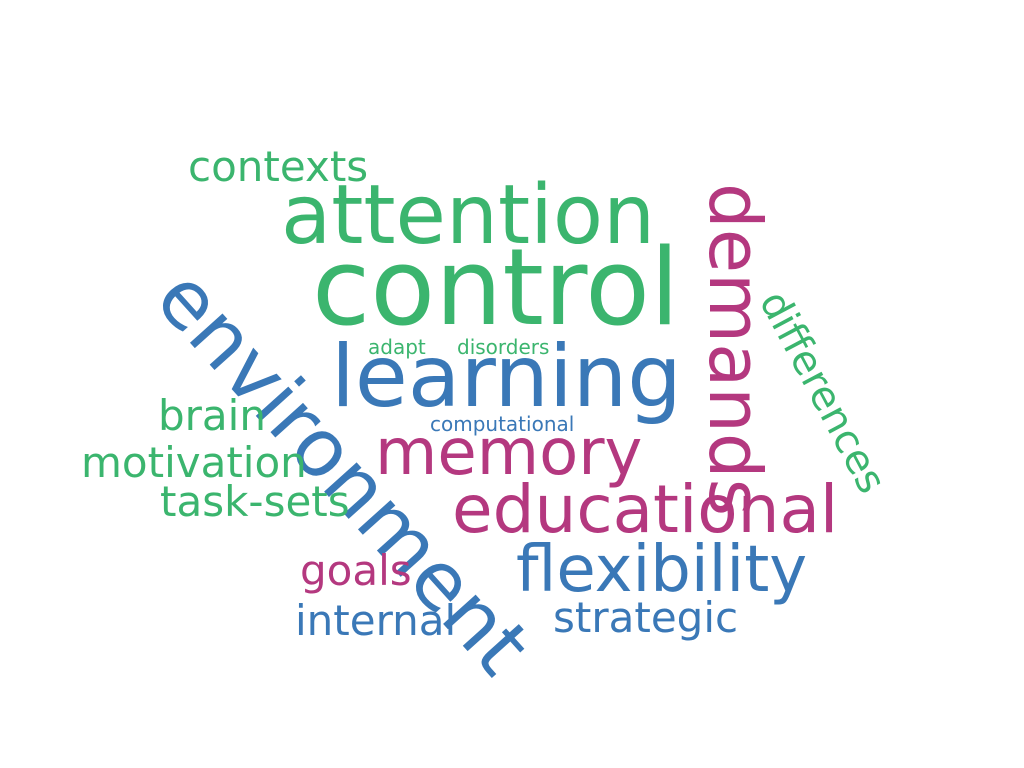 This screenshot has height=768, width=1024. Describe the element at coordinates (496, 287) in the screenshot. I see `word-control: control` at that location.